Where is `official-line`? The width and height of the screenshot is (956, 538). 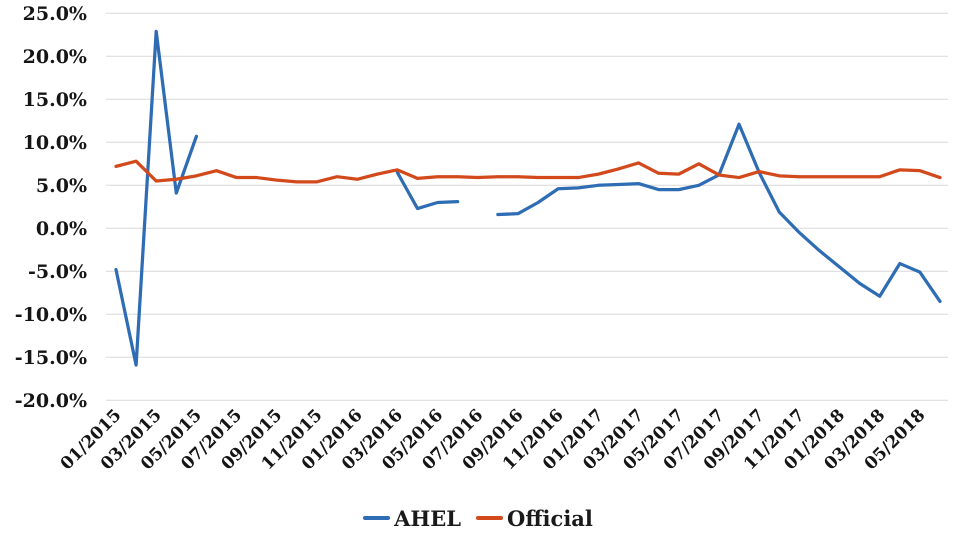
official-line is located at coordinates (528, 171).